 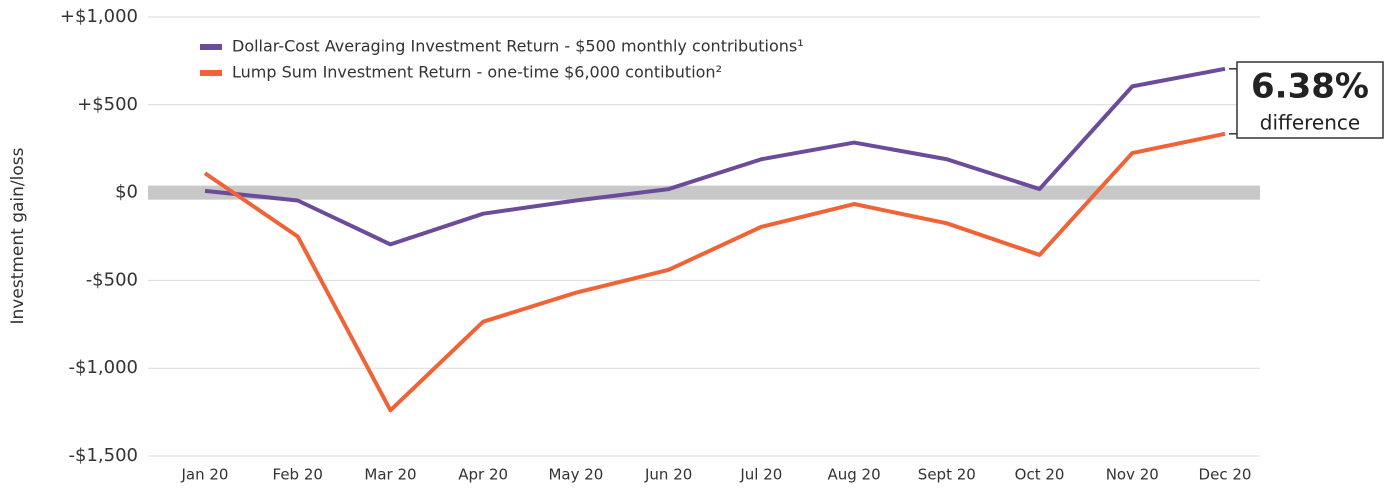 I want to click on x-tick-label: May 20, so click(x=575, y=475).